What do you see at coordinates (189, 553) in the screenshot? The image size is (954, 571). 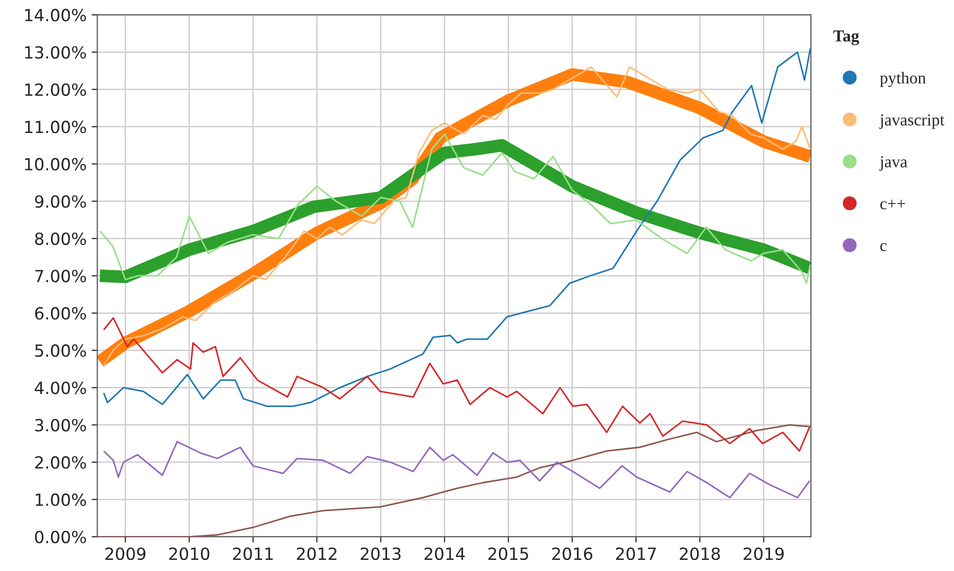 I see `x-tick-label: 2010` at bounding box center [189, 553].